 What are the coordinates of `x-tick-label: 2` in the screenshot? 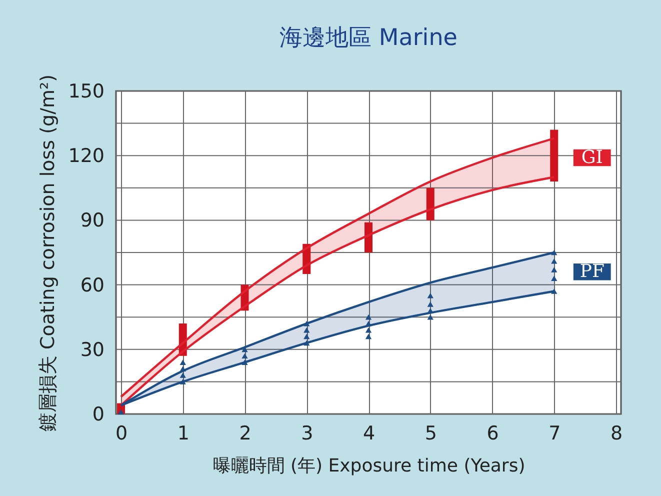 It's located at (245, 433).